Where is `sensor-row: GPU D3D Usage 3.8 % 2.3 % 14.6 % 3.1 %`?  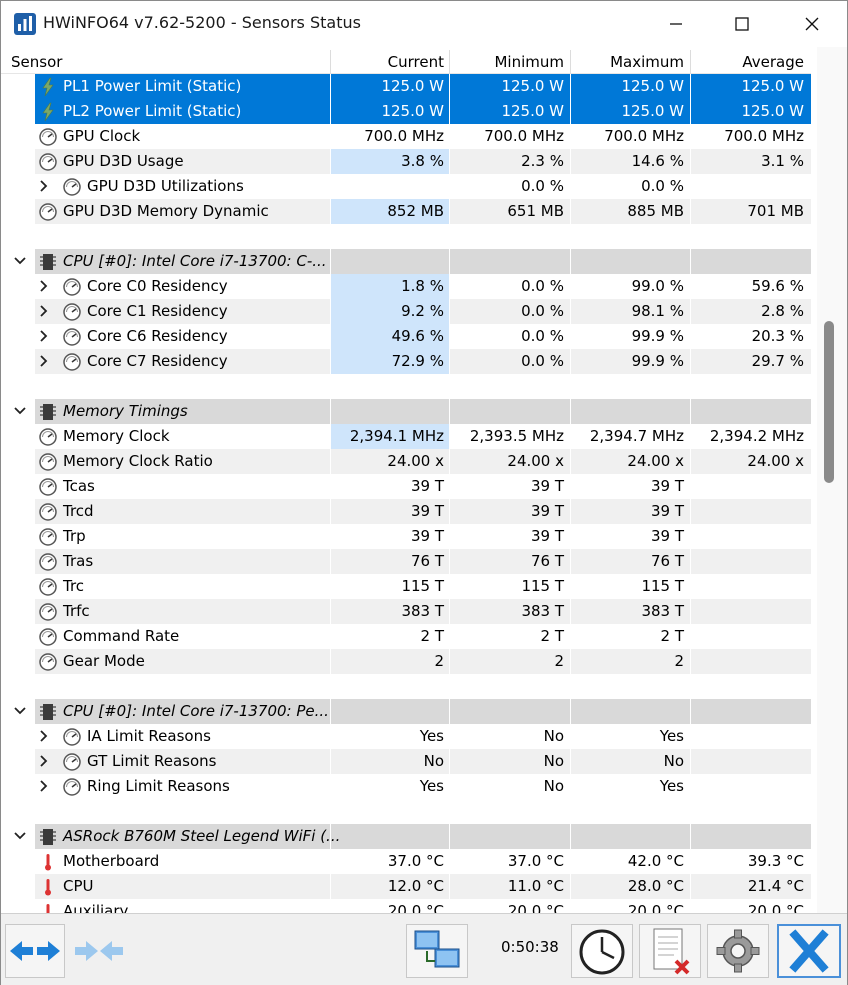
sensor-row: GPU D3D Usage 3.8 % 2.3 % 14.6 % 3.1 % is located at coordinates (406, 161).